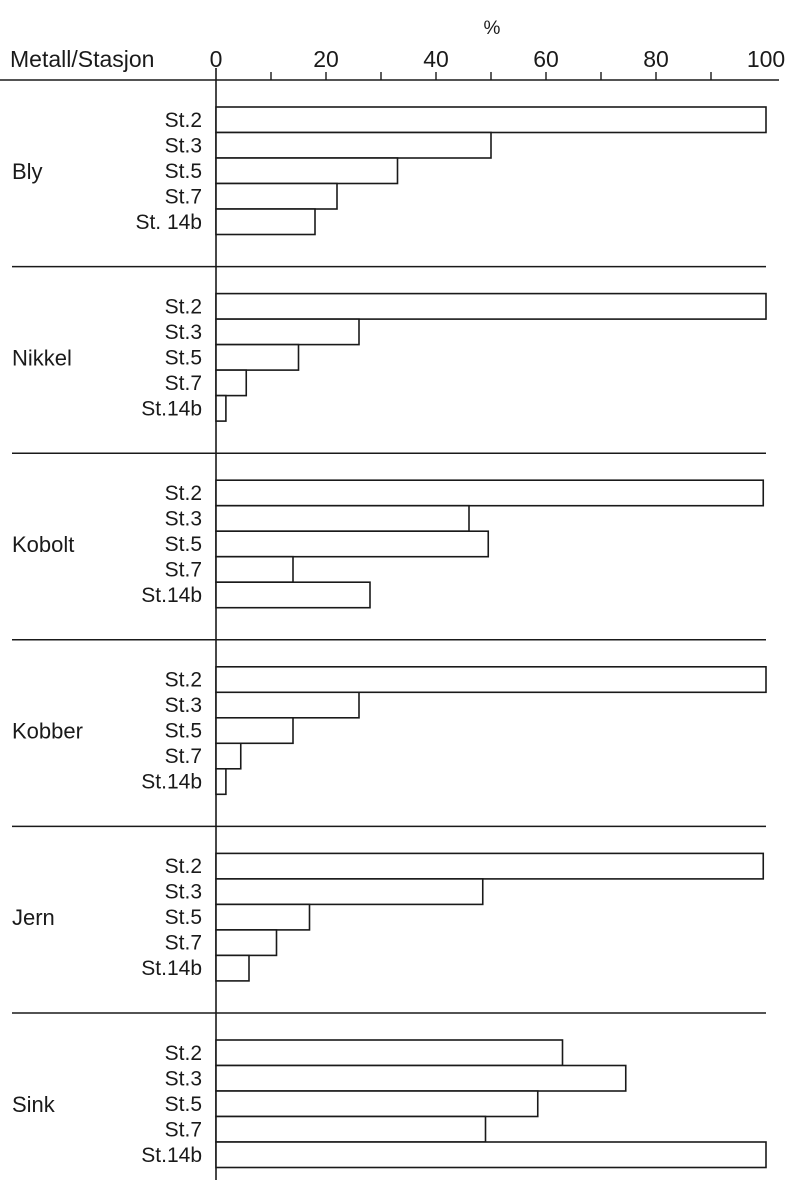 The height and width of the screenshot is (1194, 797). Describe the element at coordinates (546, 59) in the screenshot. I see `x-tick-label: 60` at that location.